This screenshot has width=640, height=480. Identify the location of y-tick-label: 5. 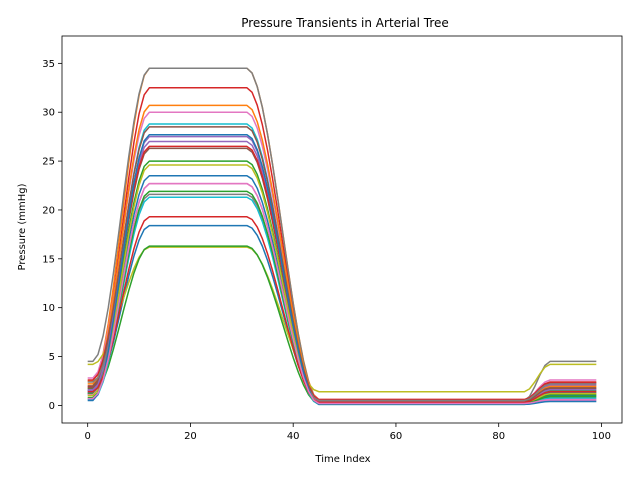
(52, 357).